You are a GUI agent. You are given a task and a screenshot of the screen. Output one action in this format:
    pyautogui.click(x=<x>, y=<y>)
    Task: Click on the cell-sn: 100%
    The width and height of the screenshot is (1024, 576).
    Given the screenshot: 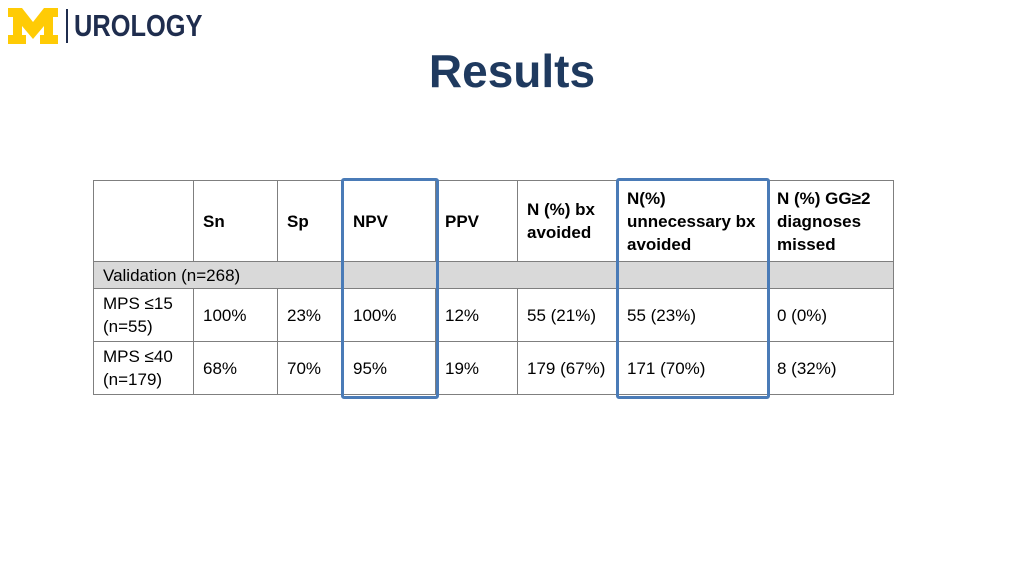 What is the action you would take?
    pyautogui.click(x=235, y=315)
    